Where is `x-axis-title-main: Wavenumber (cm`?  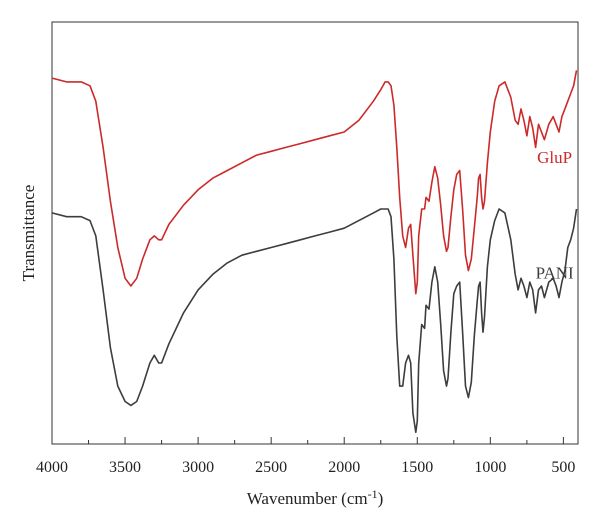 x-axis-title-main: Wavenumber (cm is located at coordinates (307, 498).